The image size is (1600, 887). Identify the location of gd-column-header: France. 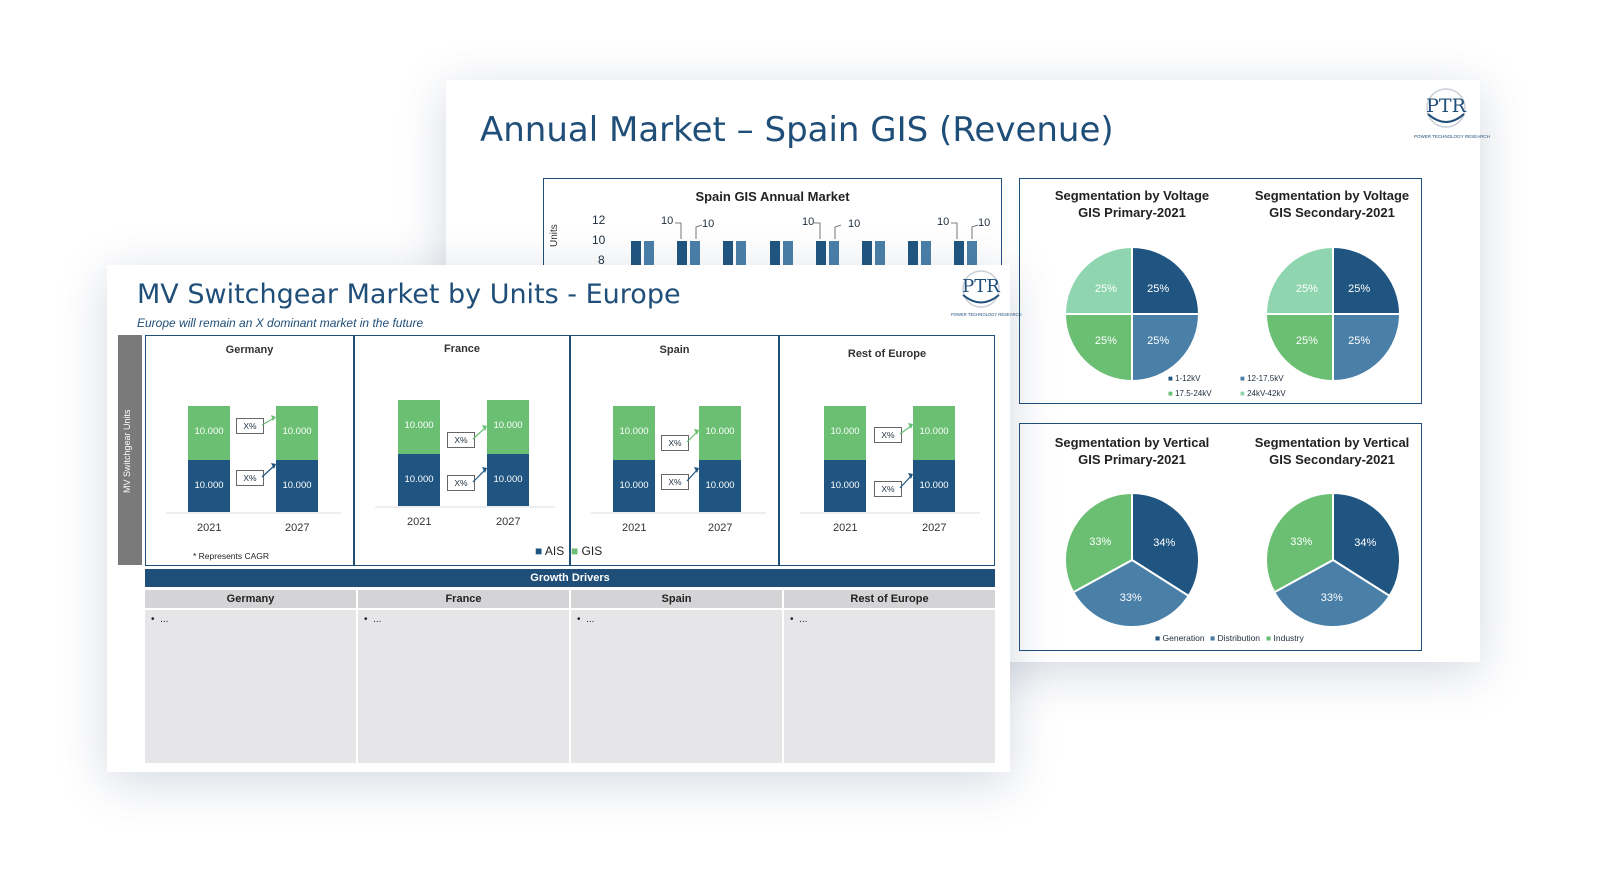
(463, 599).